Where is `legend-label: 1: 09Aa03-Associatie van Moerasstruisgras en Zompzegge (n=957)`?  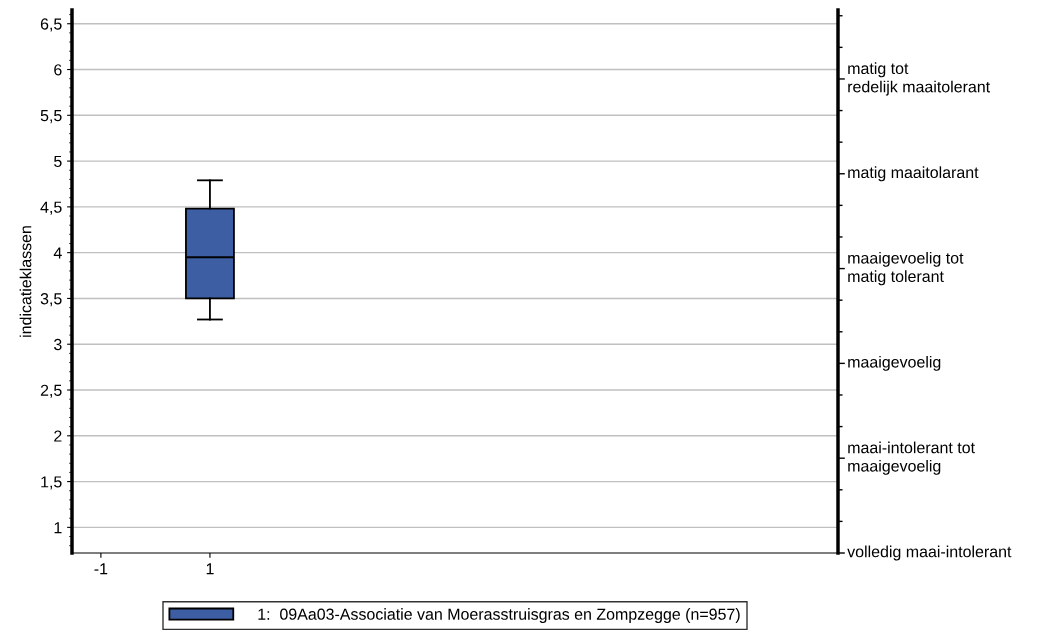
legend-label: 1: 09Aa03-Associatie van Moerasstruisgras en Zompzegge (n=957) is located at coordinates (499, 615).